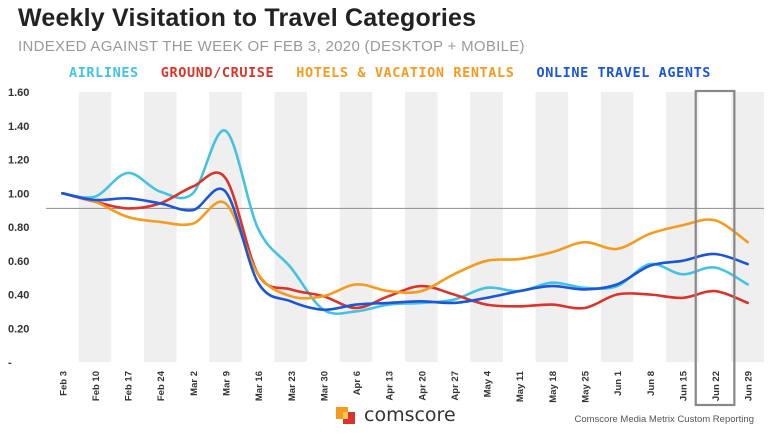  What do you see at coordinates (259, 386) in the screenshot?
I see `x-tick-label: Mar 16` at bounding box center [259, 386].